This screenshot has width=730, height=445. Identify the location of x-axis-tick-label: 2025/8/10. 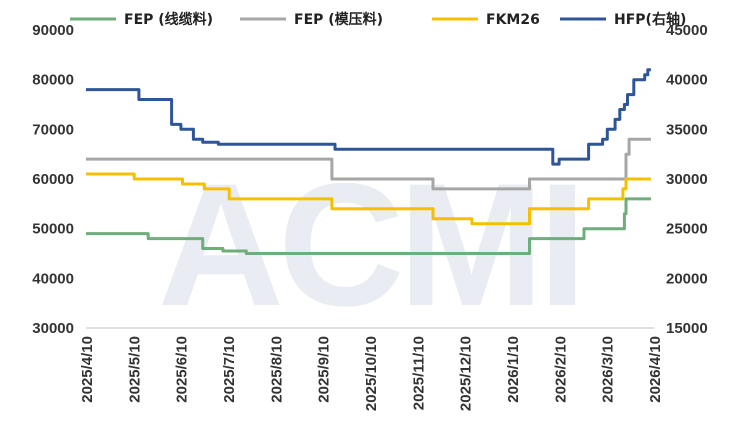
(276, 369).